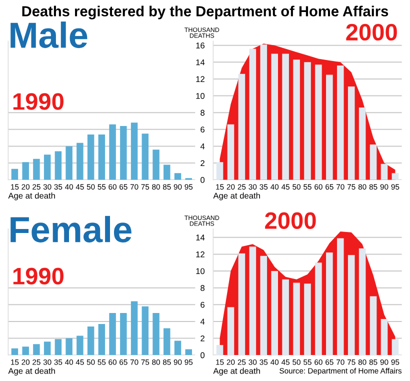  What do you see at coordinates (71, 229) in the screenshot?
I see `annotation: Female` at bounding box center [71, 229].